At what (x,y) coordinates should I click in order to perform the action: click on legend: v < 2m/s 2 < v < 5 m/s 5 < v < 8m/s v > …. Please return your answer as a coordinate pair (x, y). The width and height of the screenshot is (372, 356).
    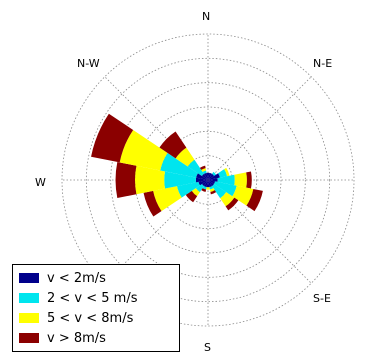
    Looking at the image, I should click on (96, 308).